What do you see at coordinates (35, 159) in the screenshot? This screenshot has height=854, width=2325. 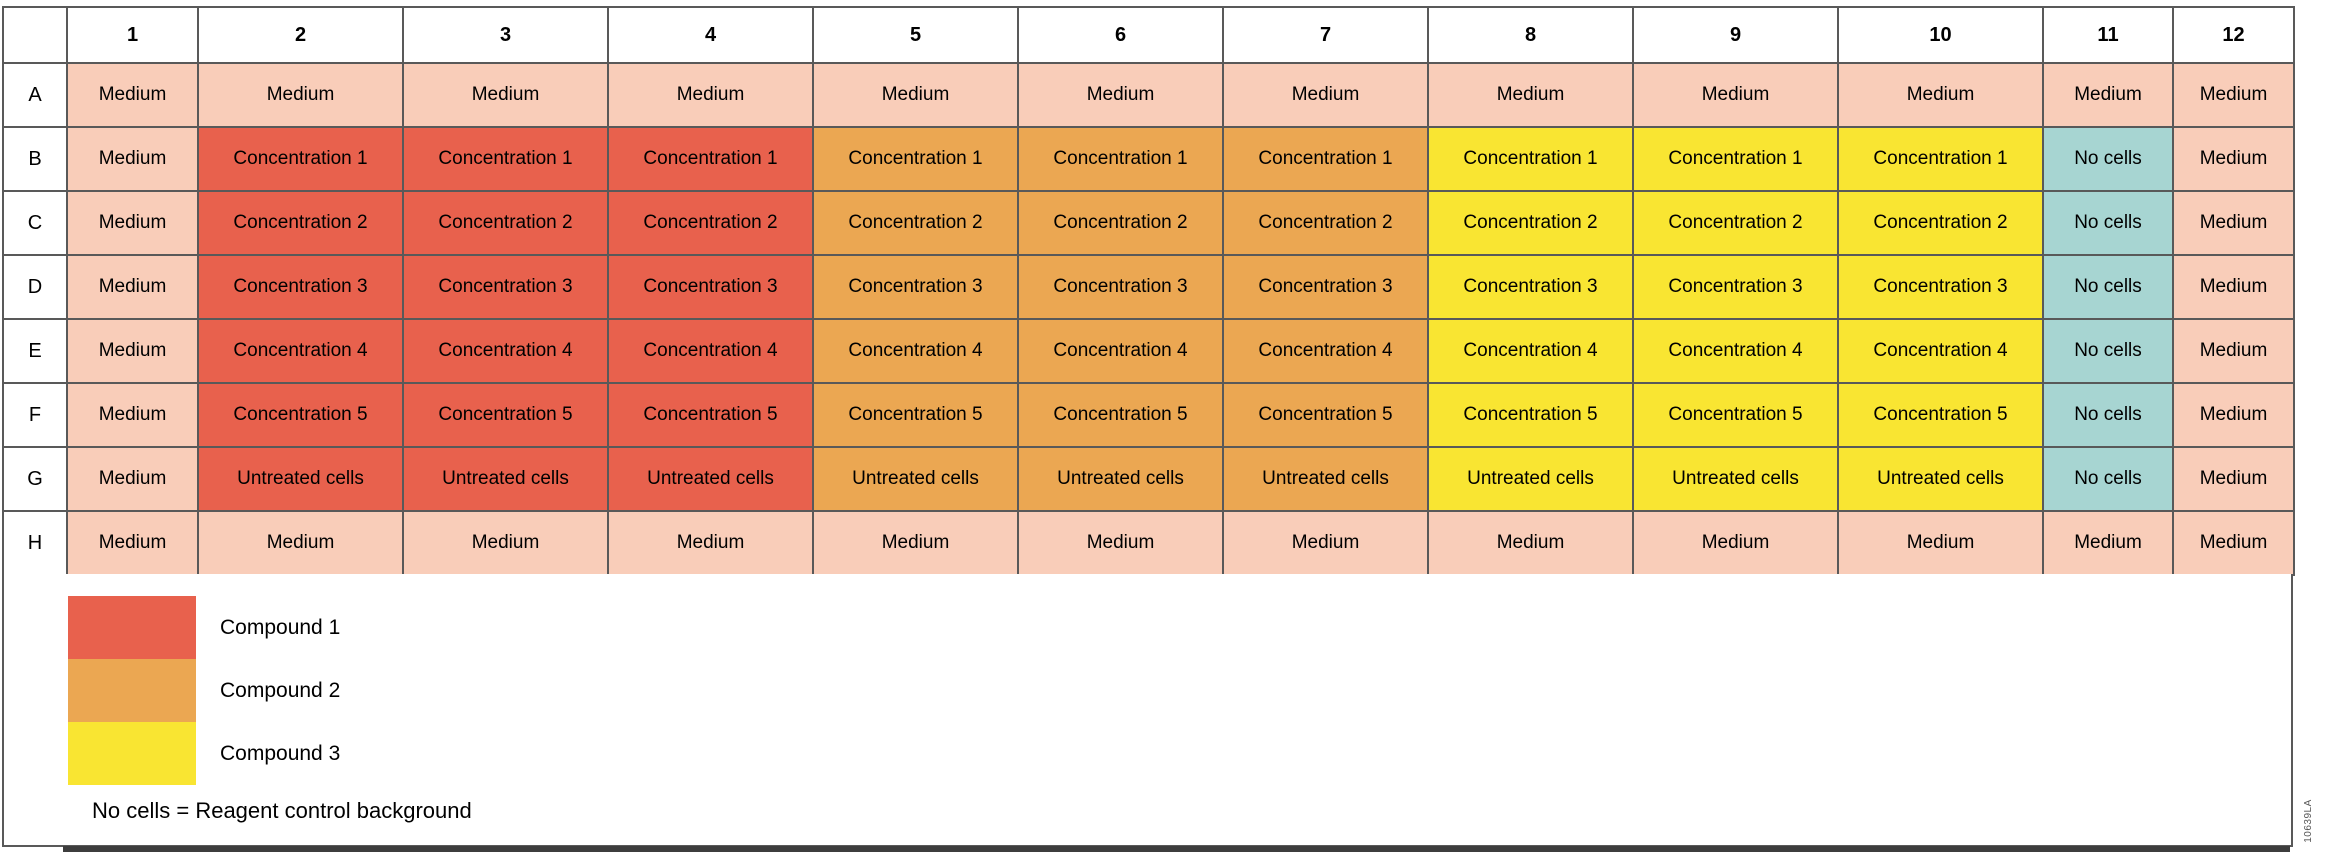 I see `row-header: B` at bounding box center [35, 159].